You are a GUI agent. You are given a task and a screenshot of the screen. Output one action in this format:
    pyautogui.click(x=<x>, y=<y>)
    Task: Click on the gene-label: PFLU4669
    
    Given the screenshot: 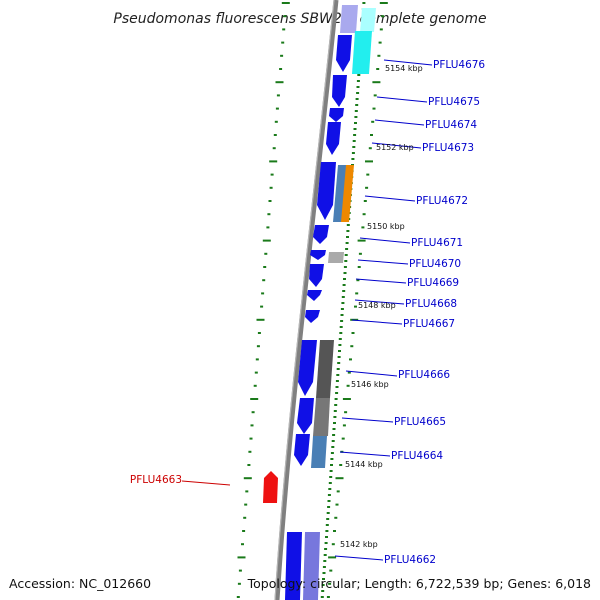 What is the action you would take?
    pyautogui.click(x=433, y=283)
    